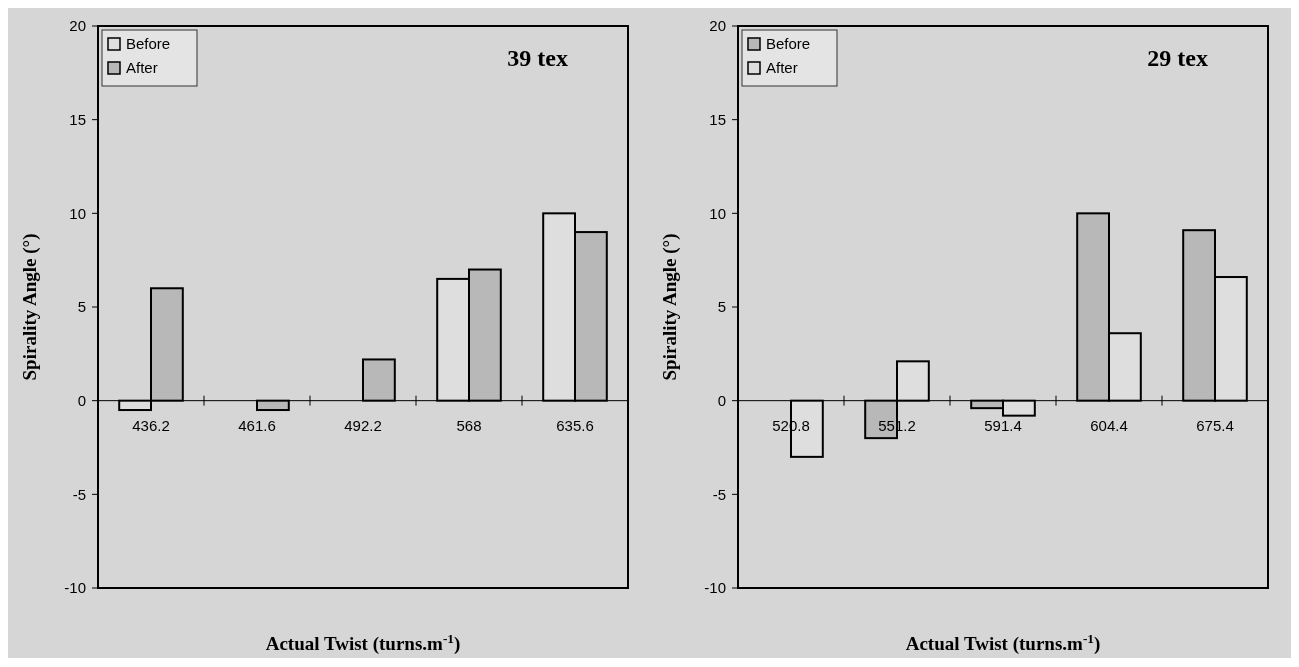  What do you see at coordinates (1003, 425) in the screenshot?
I see `x-tick-label: 591.4` at bounding box center [1003, 425].